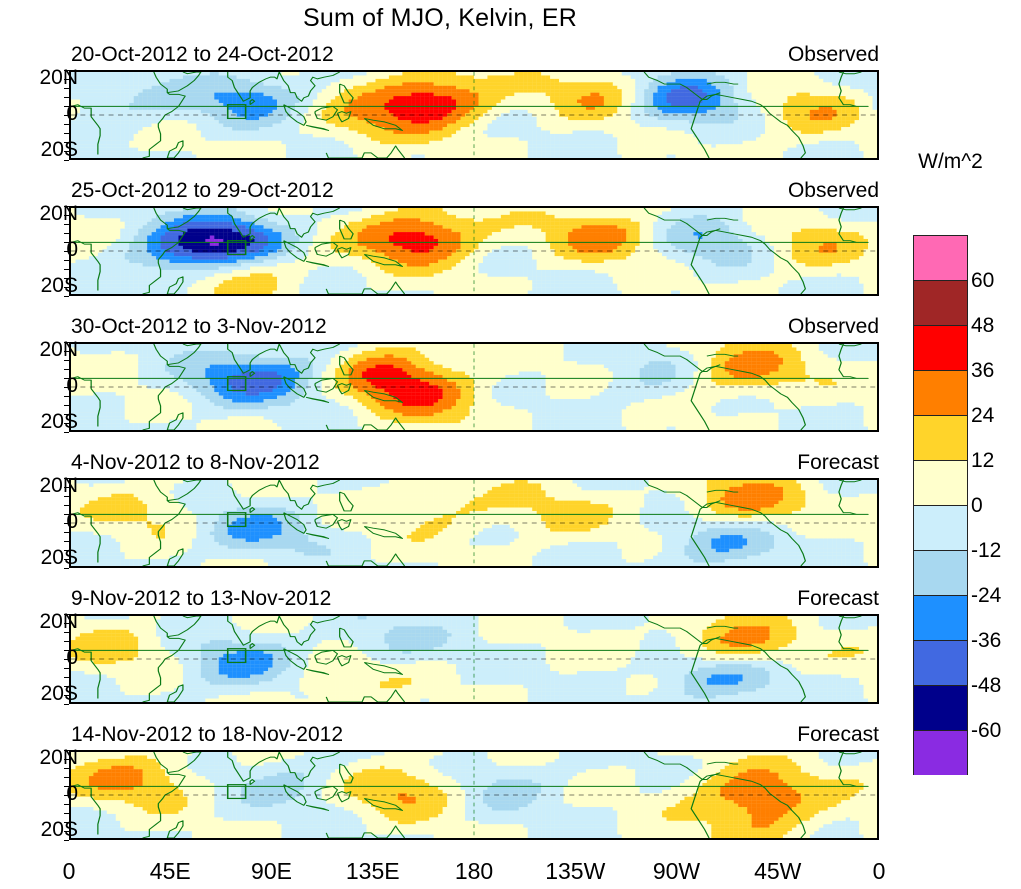 The height and width of the screenshot is (889, 1021). Describe the element at coordinates (43, 622) in the screenshot. I see `y-tick-5-0: 20N` at that location.